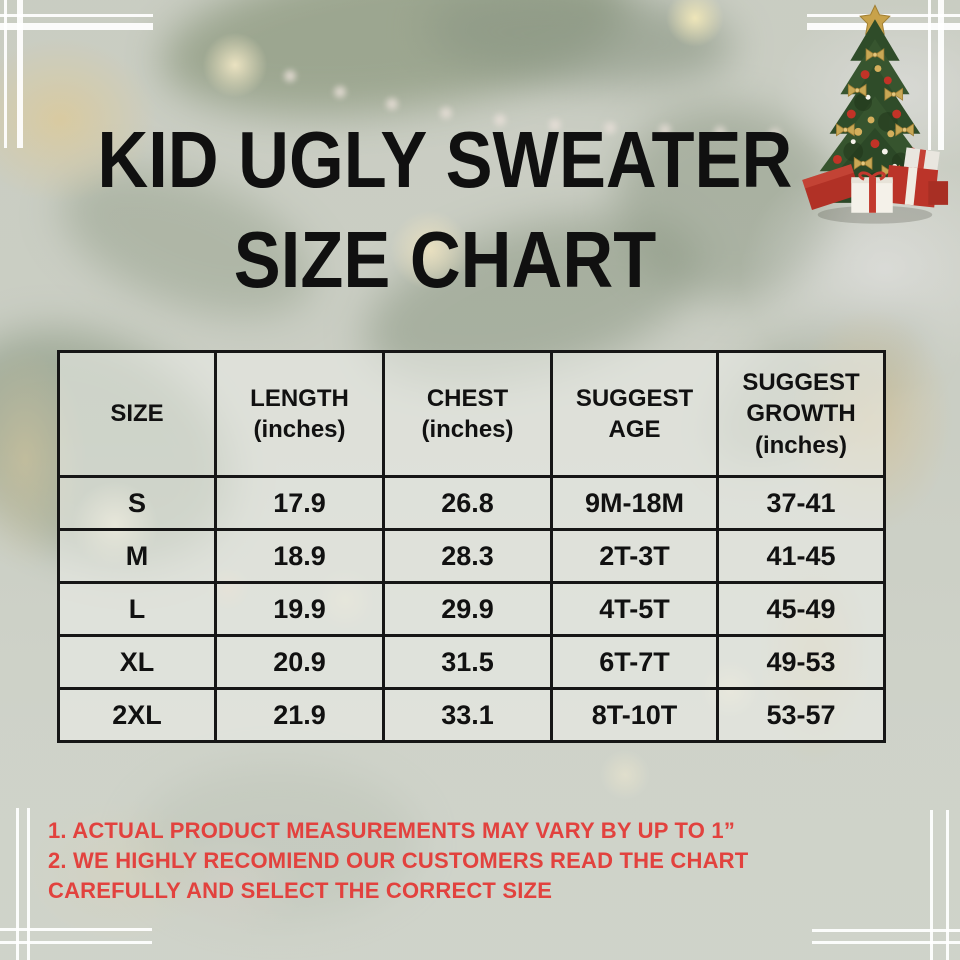 The height and width of the screenshot is (960, 960). I want to click on cell-size: 2XL, so click(137, 715).